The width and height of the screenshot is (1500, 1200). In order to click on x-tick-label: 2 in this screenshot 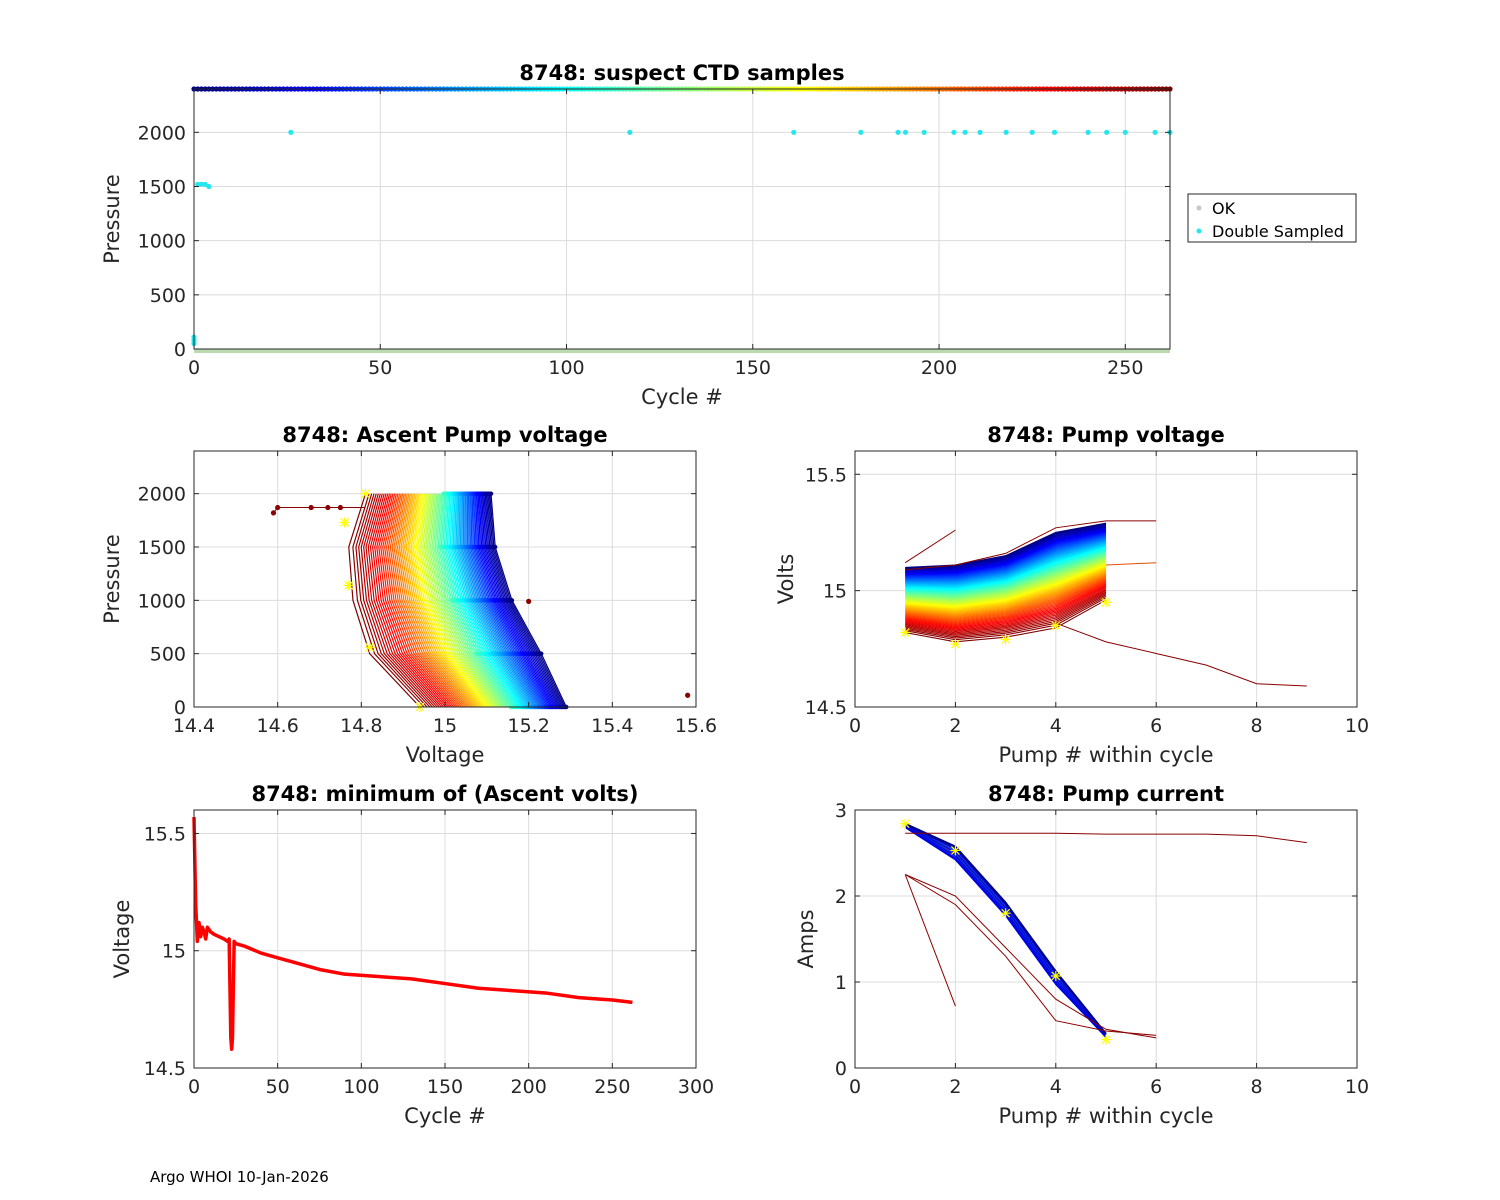, I will do `click(955, 726)`.